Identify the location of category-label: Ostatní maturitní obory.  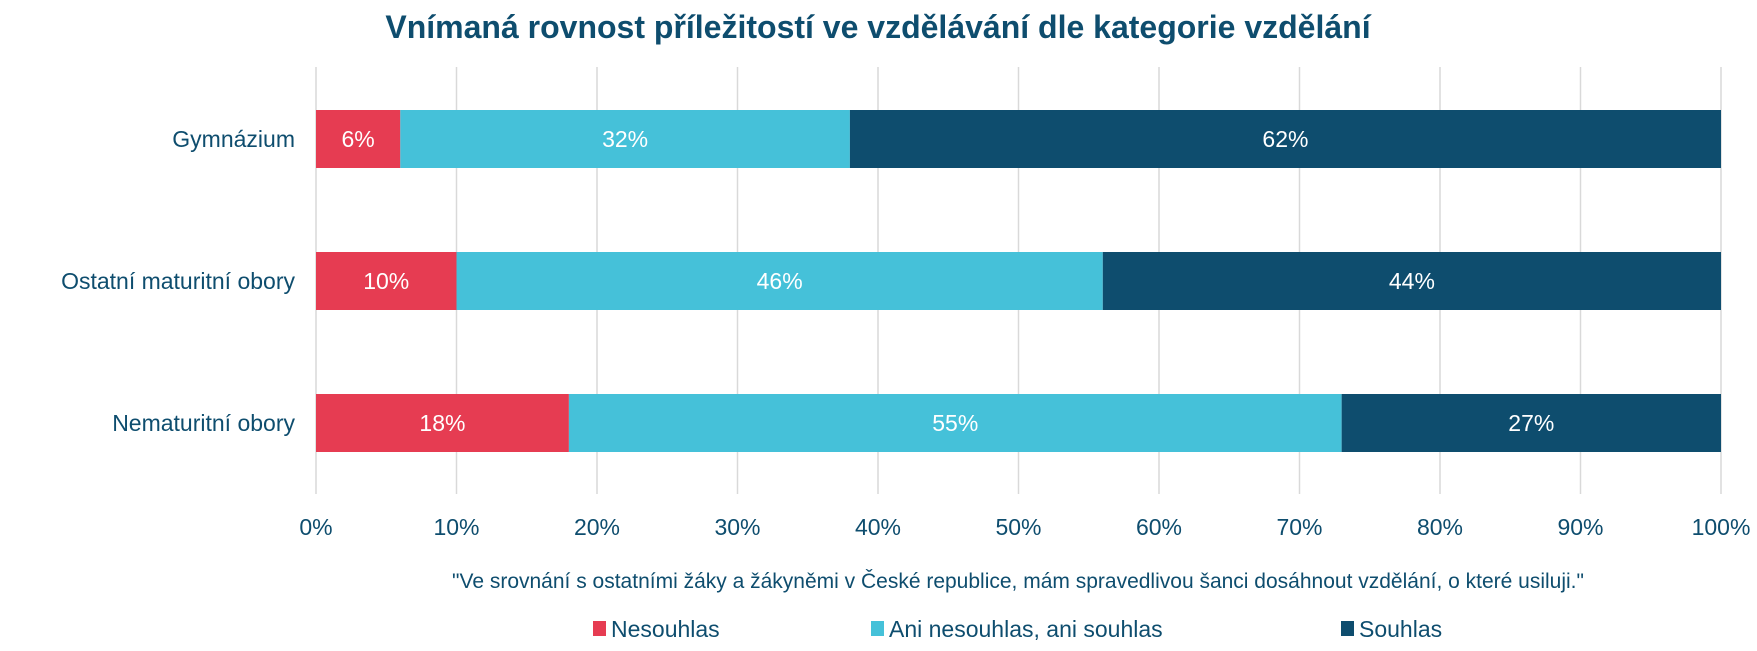
(178, 281).